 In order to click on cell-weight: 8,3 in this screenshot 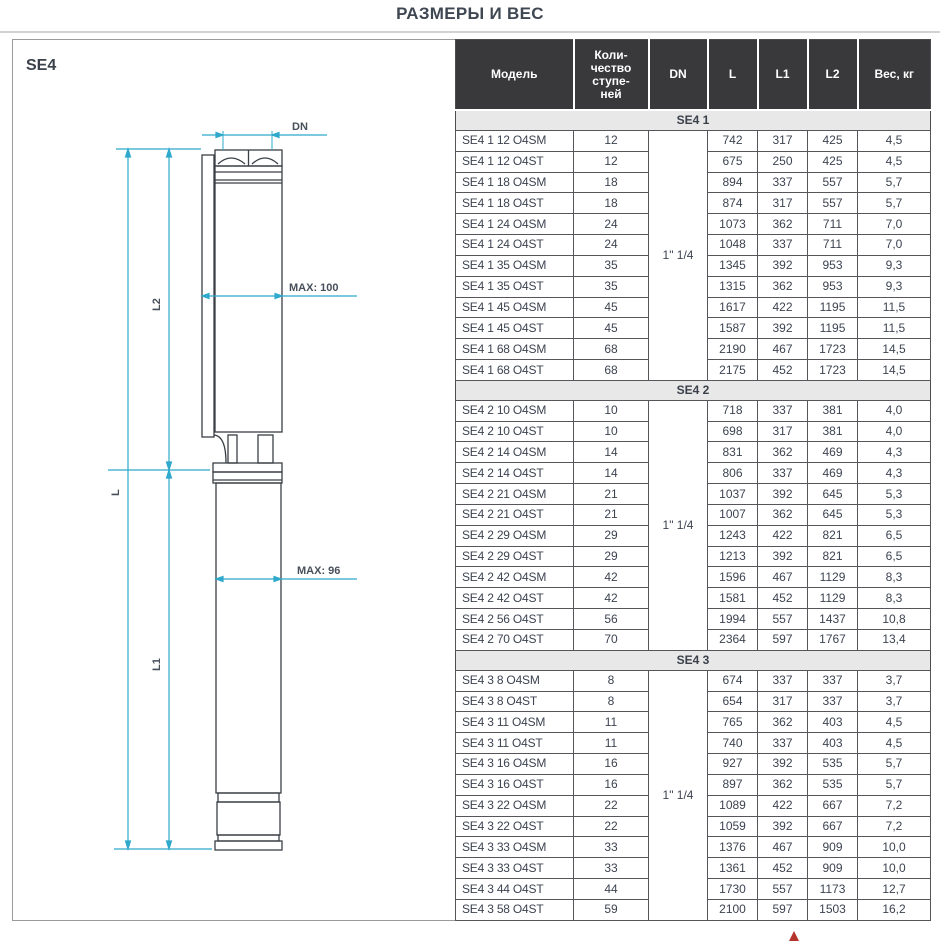, I will do `click(894, 598)`.